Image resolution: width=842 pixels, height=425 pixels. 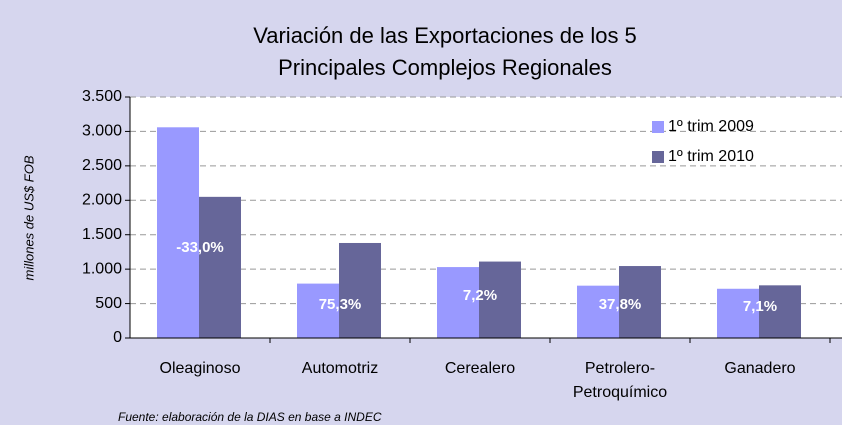 I want to click on annotation: 75,3%, so click(x=340, y=304).